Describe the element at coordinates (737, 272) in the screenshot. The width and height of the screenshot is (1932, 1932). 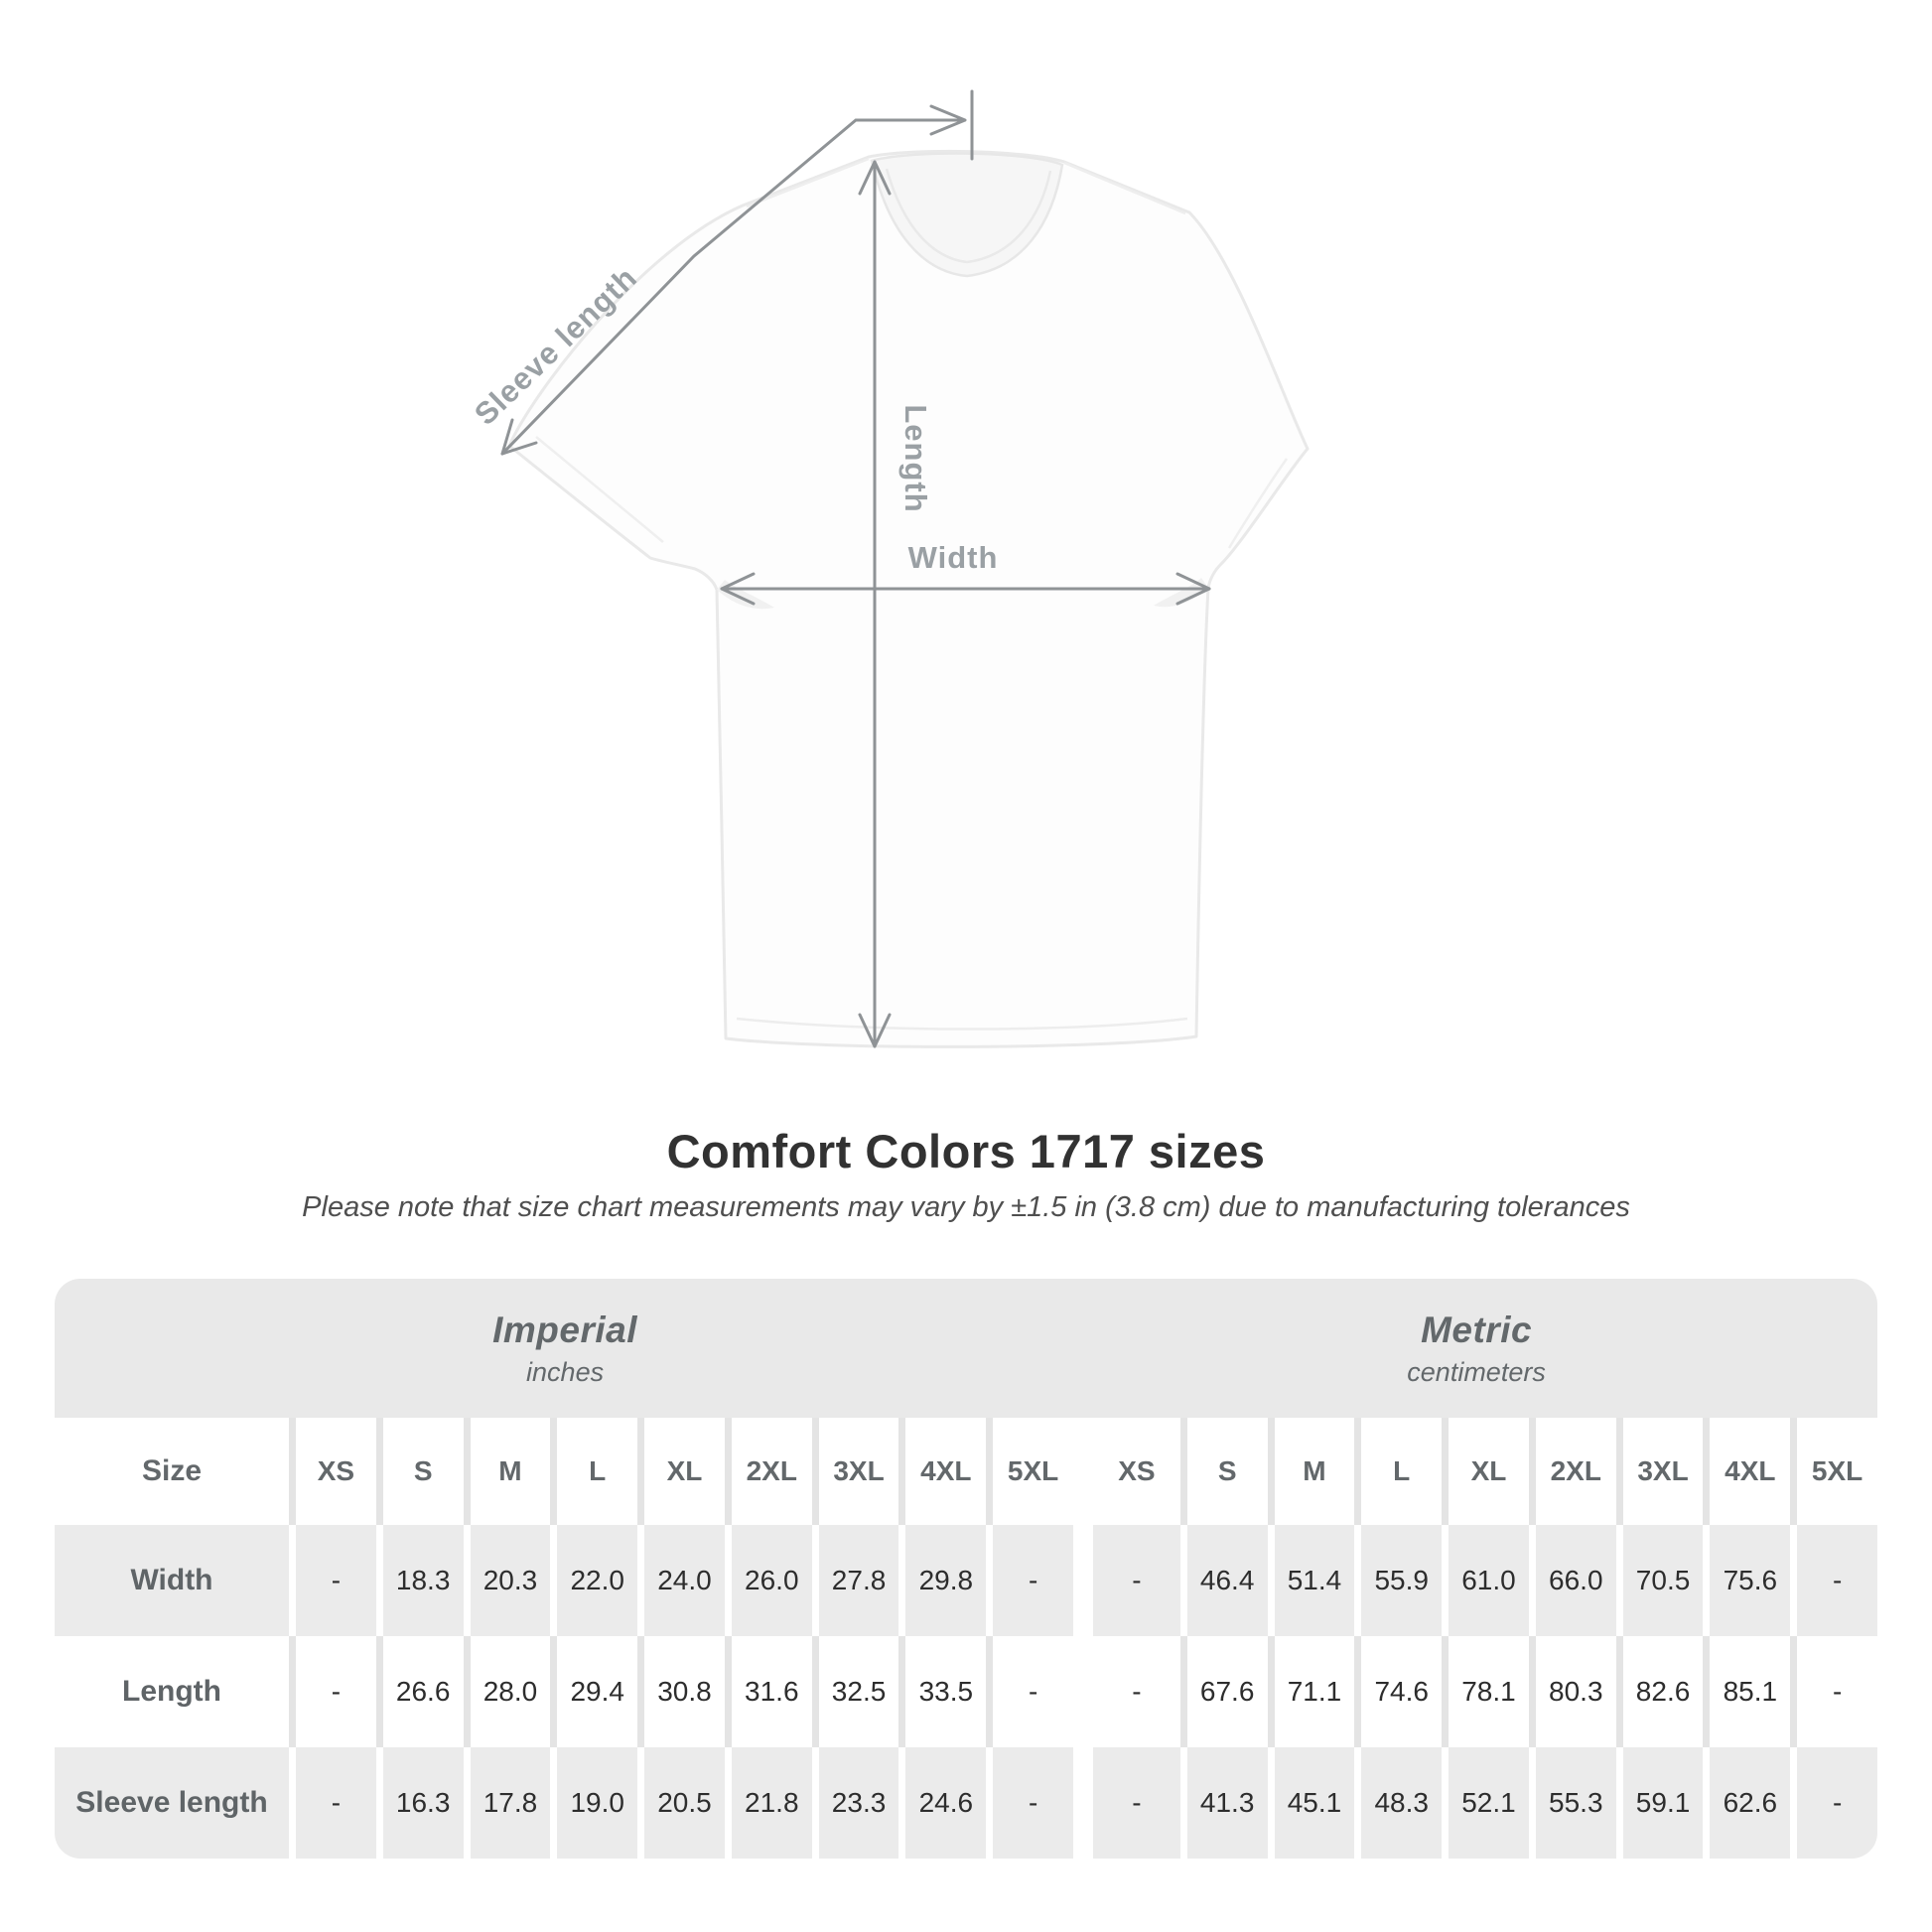
I see `sleeve-length-arrow` at that location.